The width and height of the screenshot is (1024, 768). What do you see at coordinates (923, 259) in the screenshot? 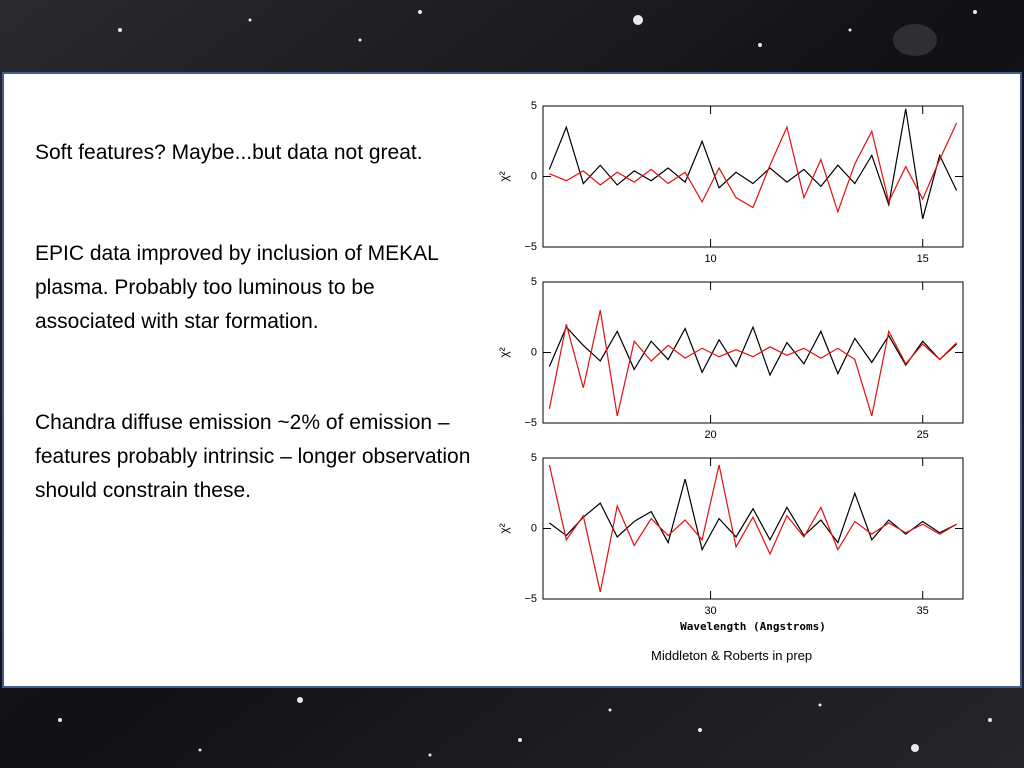
I see `x-tick-label: 15` at bounding box center [923, 259].